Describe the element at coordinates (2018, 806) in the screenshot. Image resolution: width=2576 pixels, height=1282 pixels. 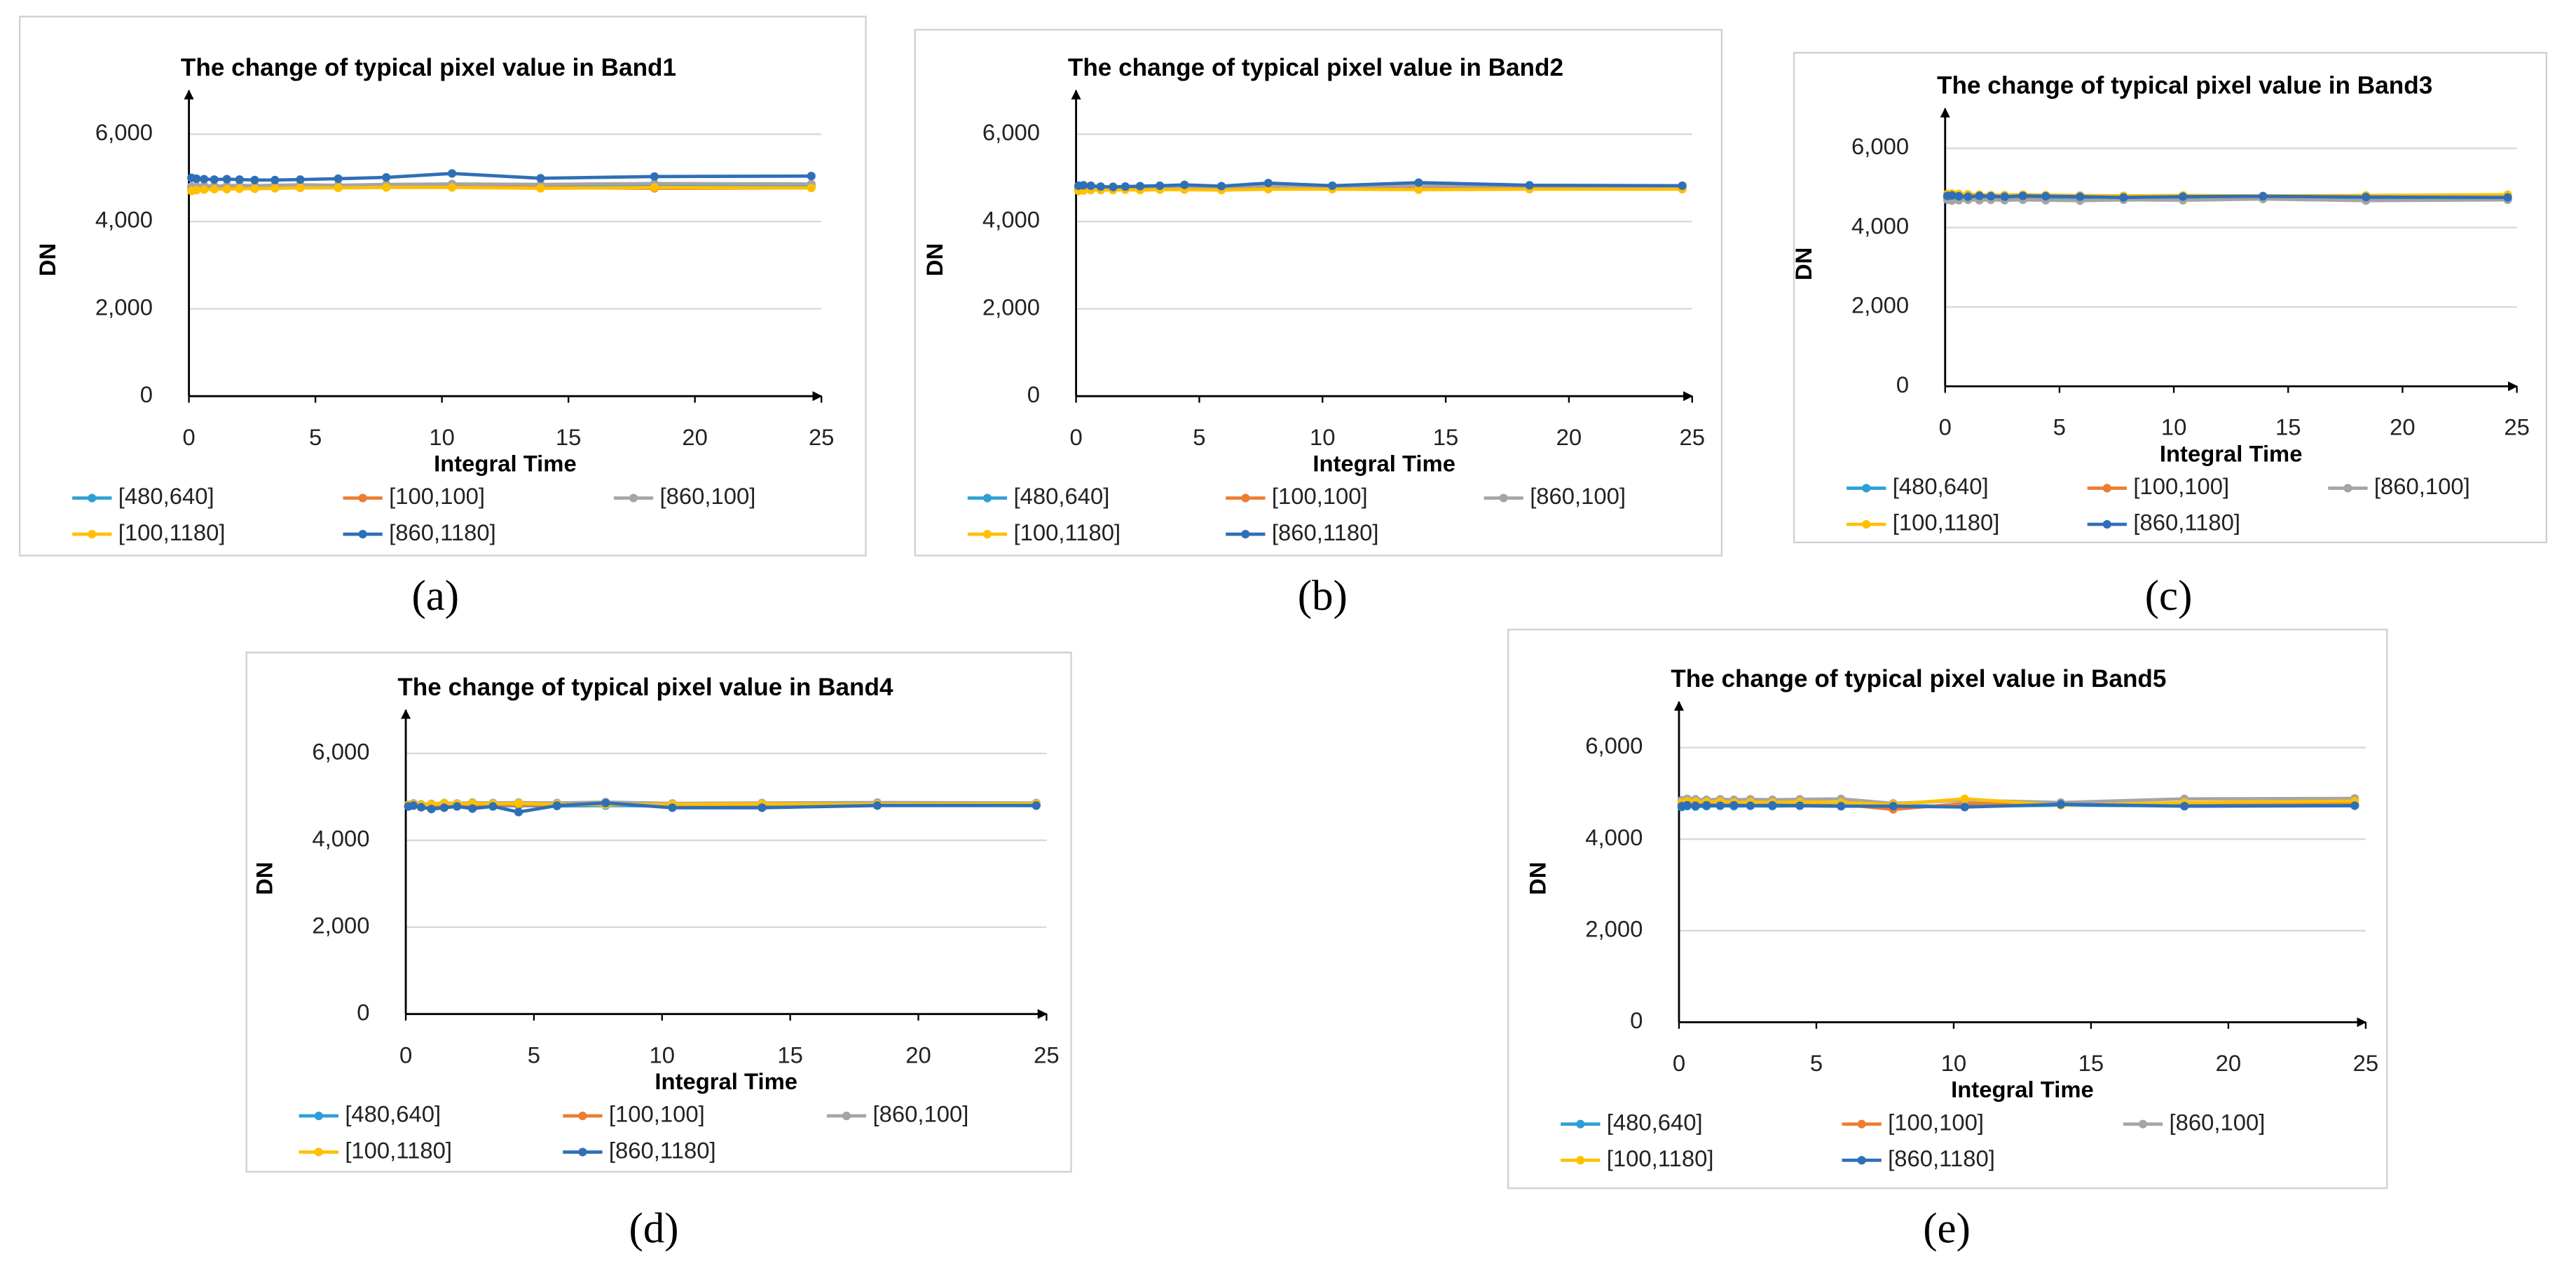
I see `series-line` at that location.